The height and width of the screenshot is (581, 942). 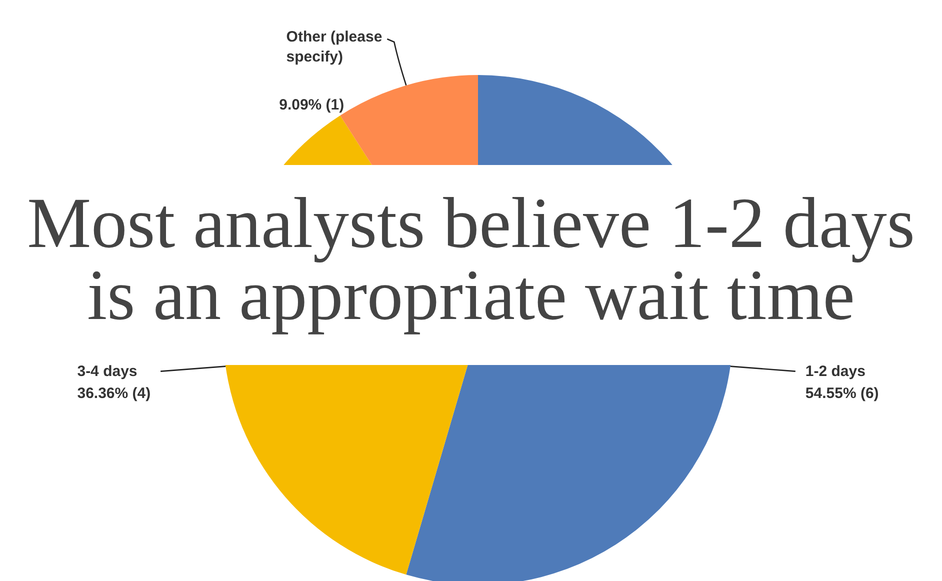 What do you see at coordinates (114, 393) in the screenshot?
I see `data-label: 36.36% (4)` at bounding box center [114, 393].